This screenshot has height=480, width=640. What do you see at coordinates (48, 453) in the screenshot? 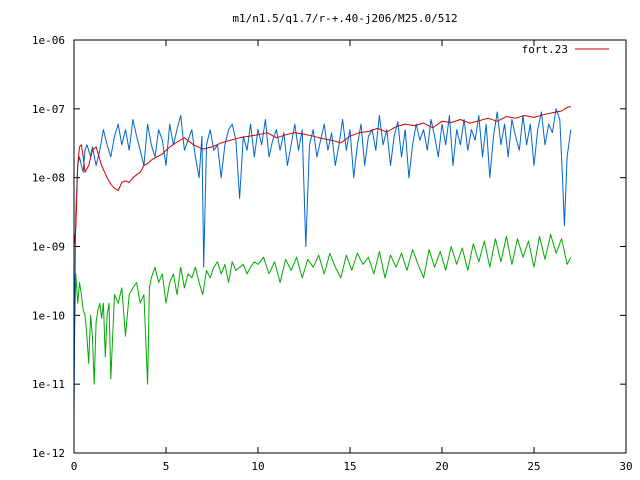
I see `y-tick-label: 1e-12` at bounding box center [48, 453].